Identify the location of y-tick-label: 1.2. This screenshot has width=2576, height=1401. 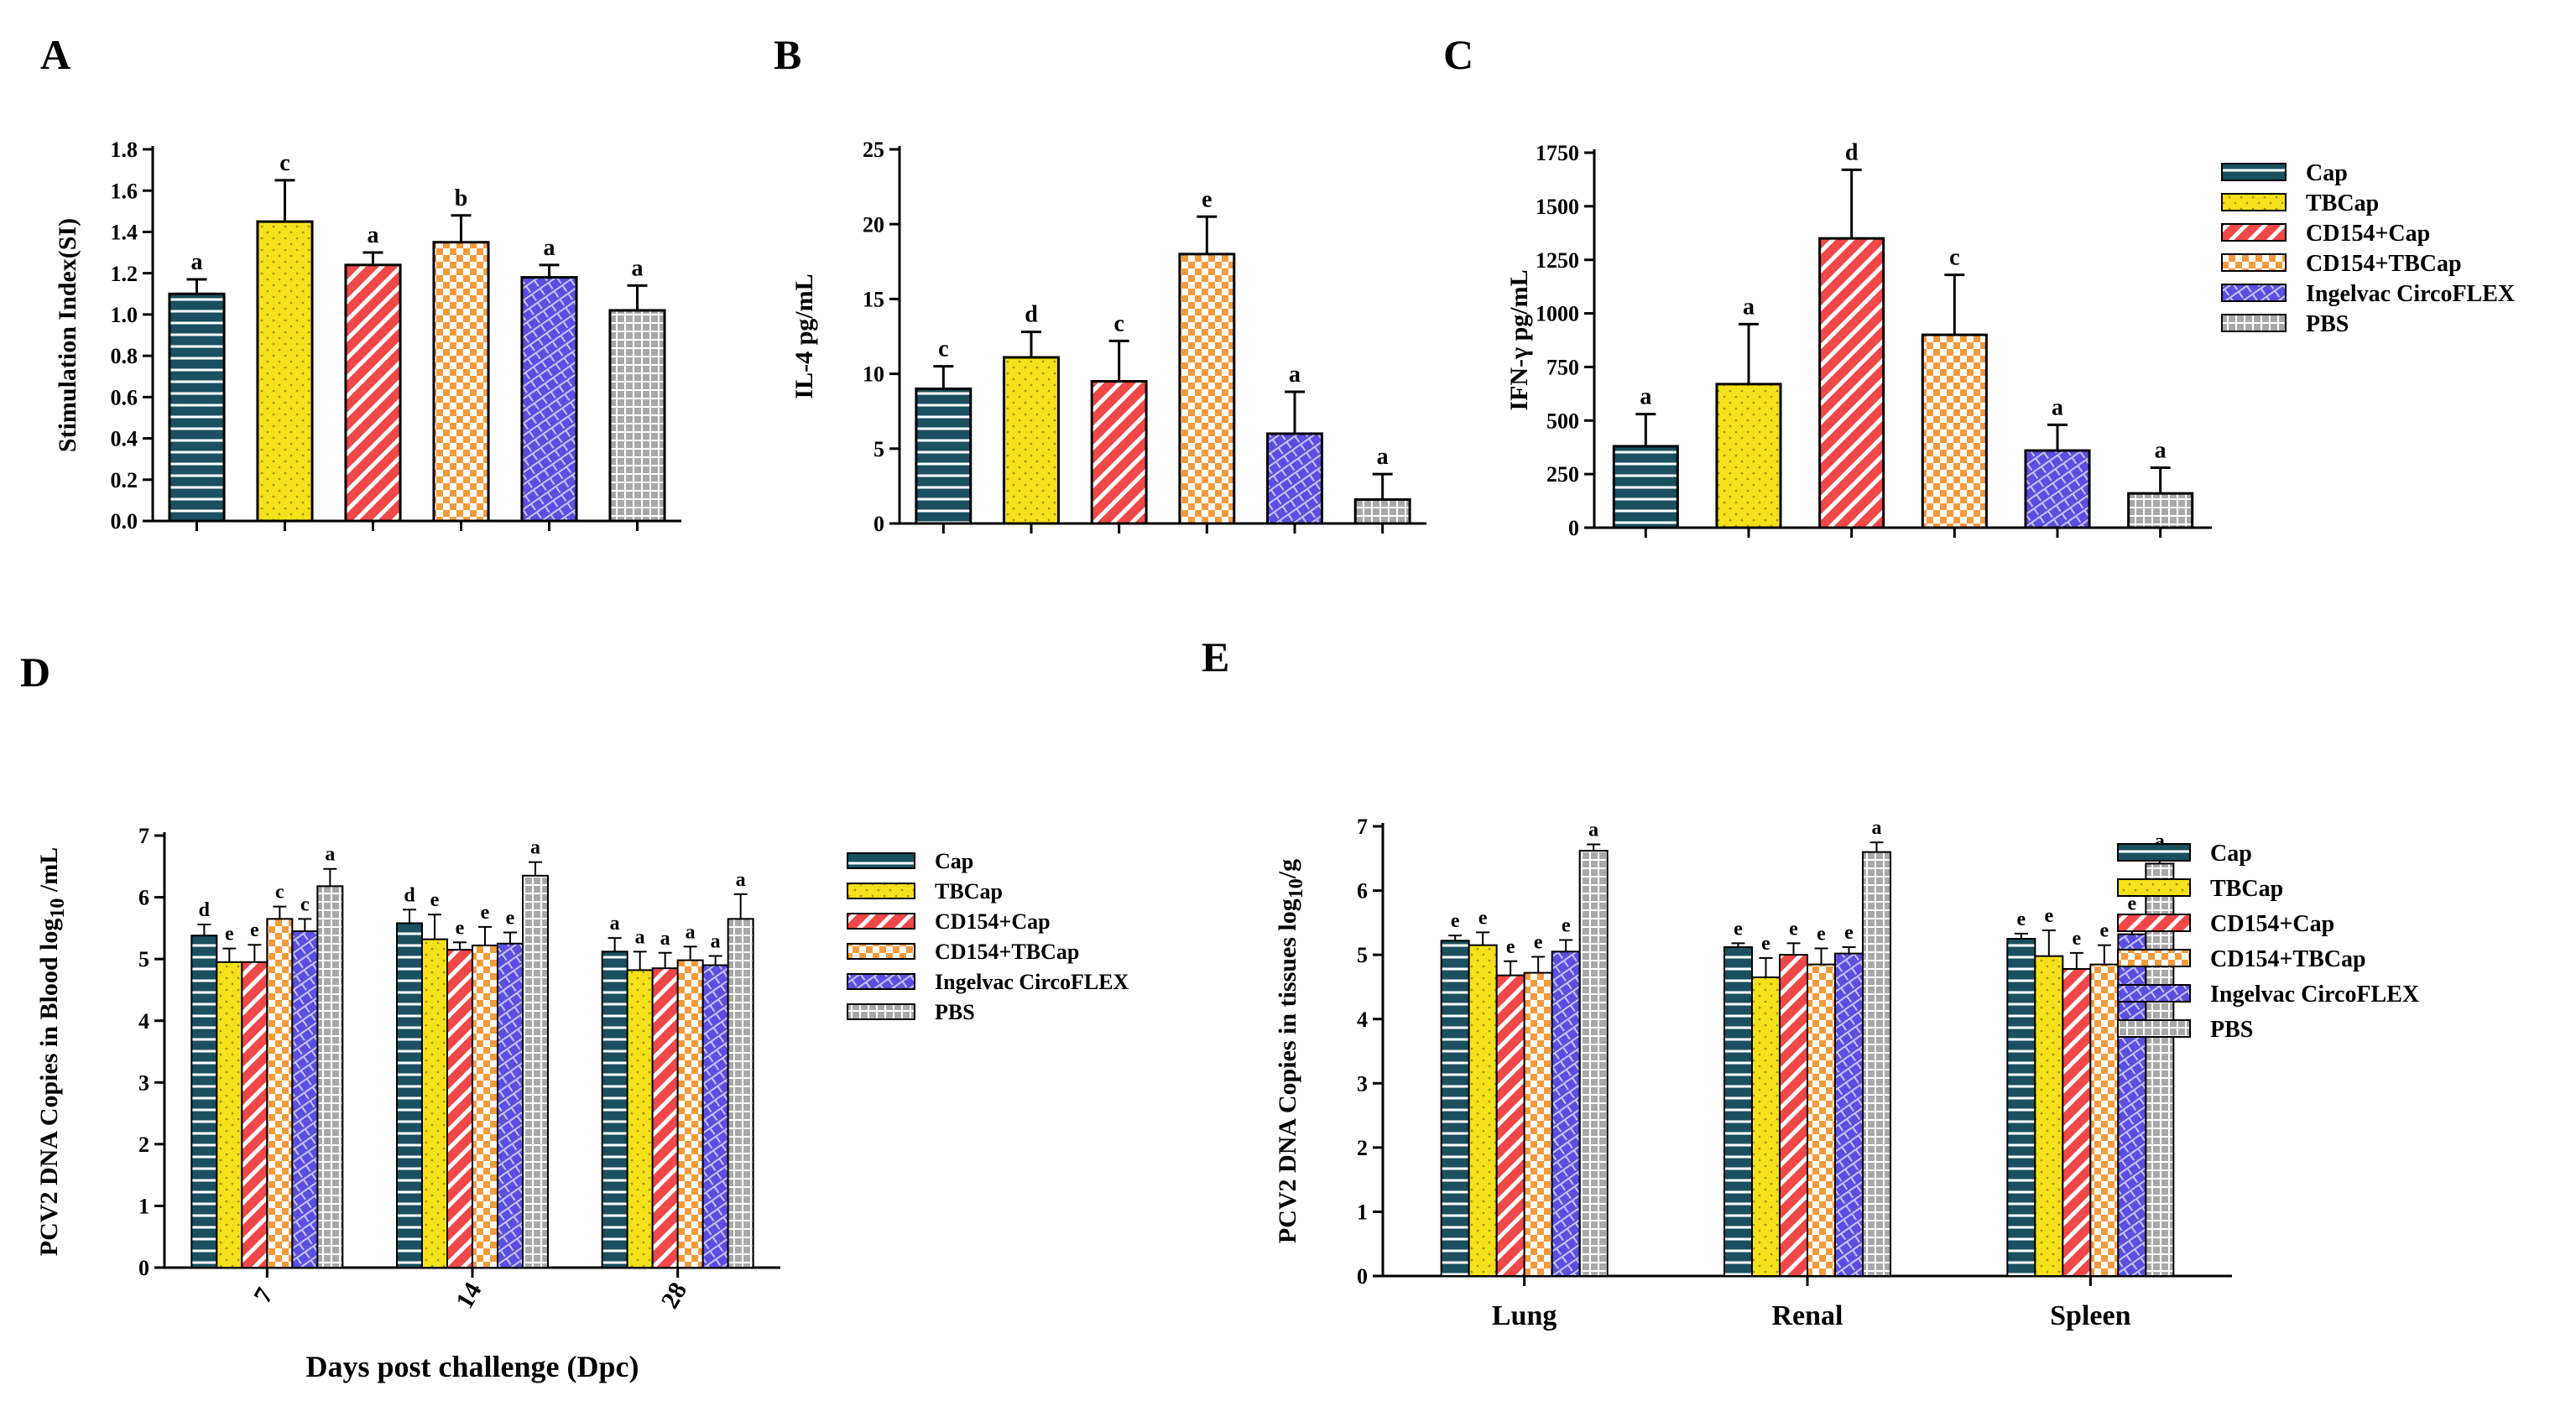
(124, 274).